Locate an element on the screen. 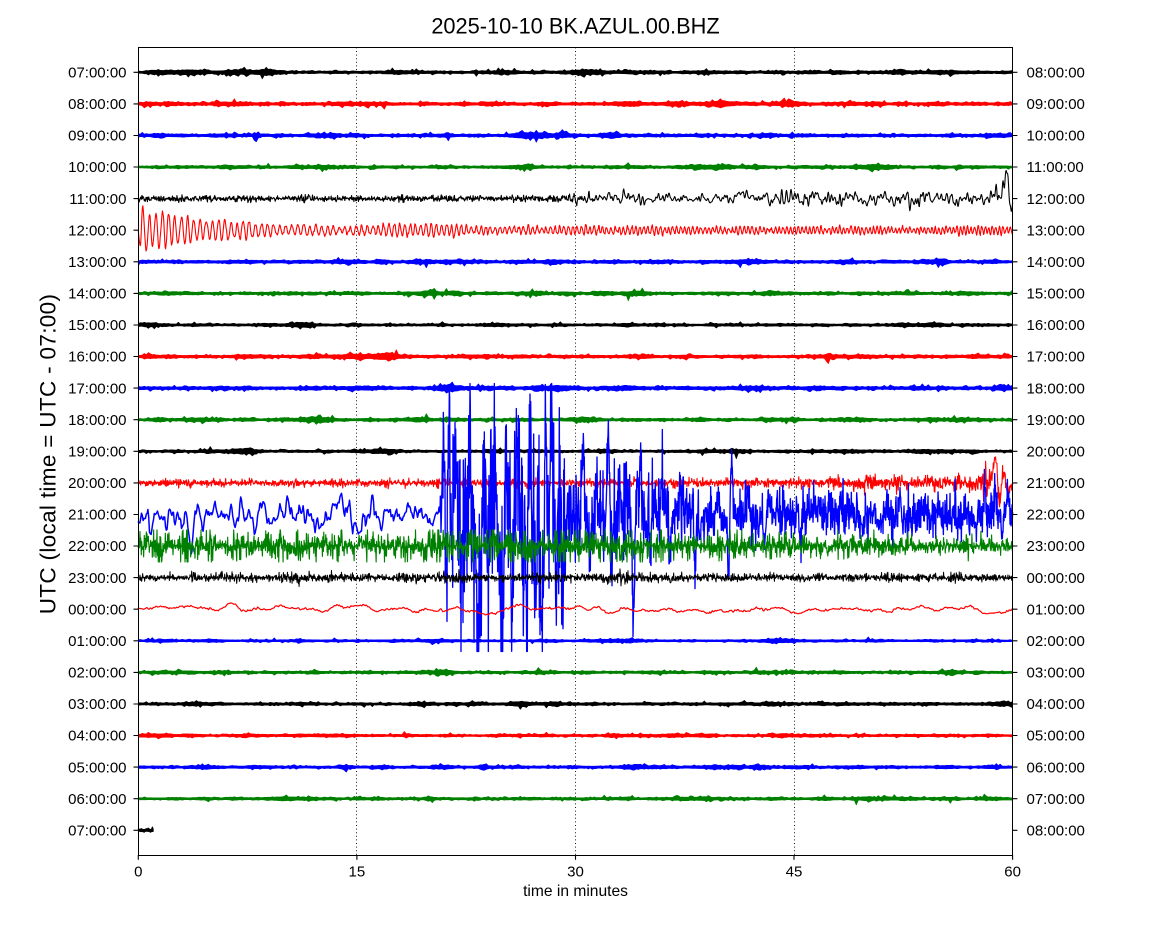 Image resolution: width=1150 pixels, height=950 pixels. svg-text: 45 is located at coordinates (794, 871).